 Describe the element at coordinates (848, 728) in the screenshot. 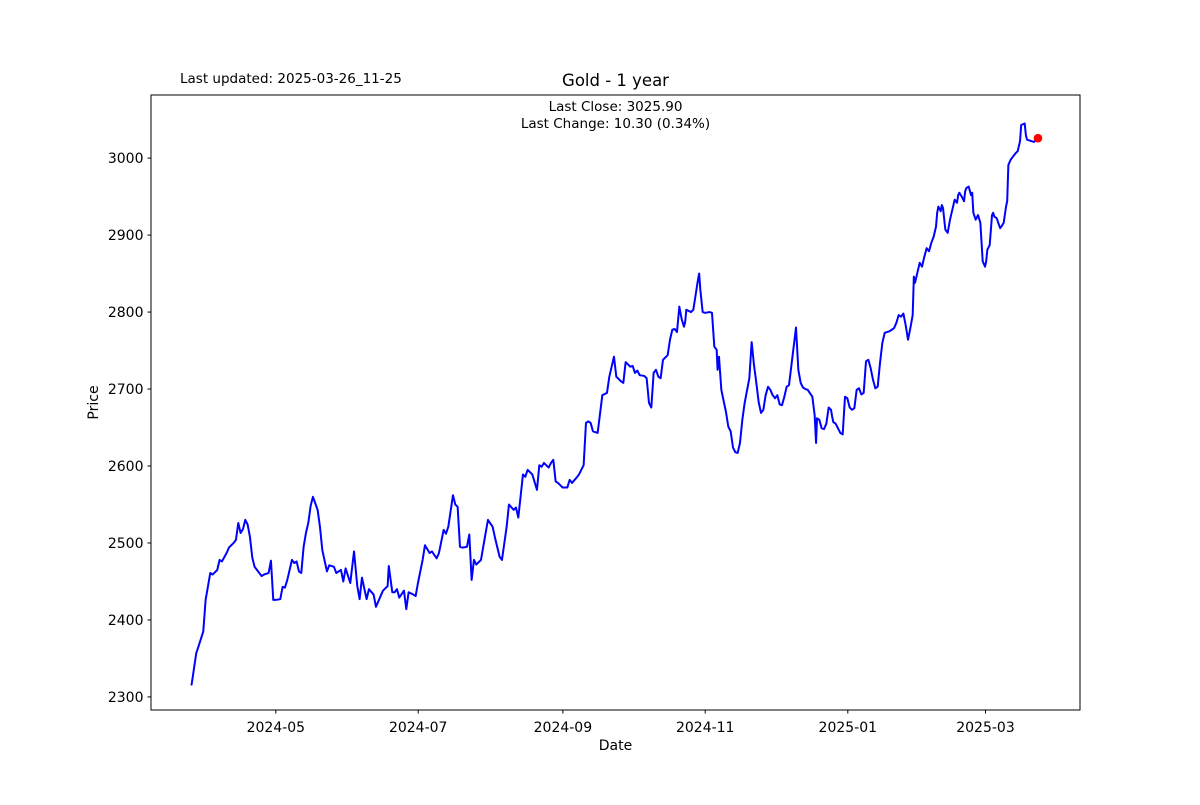

I see `x-tick-label: 2025-01` at that location.